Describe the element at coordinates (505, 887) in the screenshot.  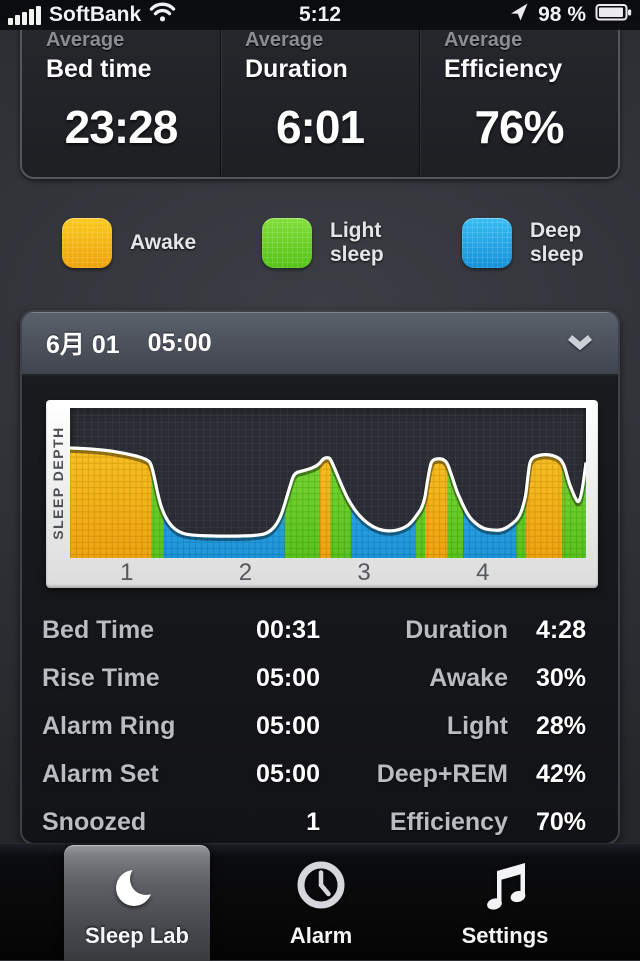
I see `music-note-icon` at that location.